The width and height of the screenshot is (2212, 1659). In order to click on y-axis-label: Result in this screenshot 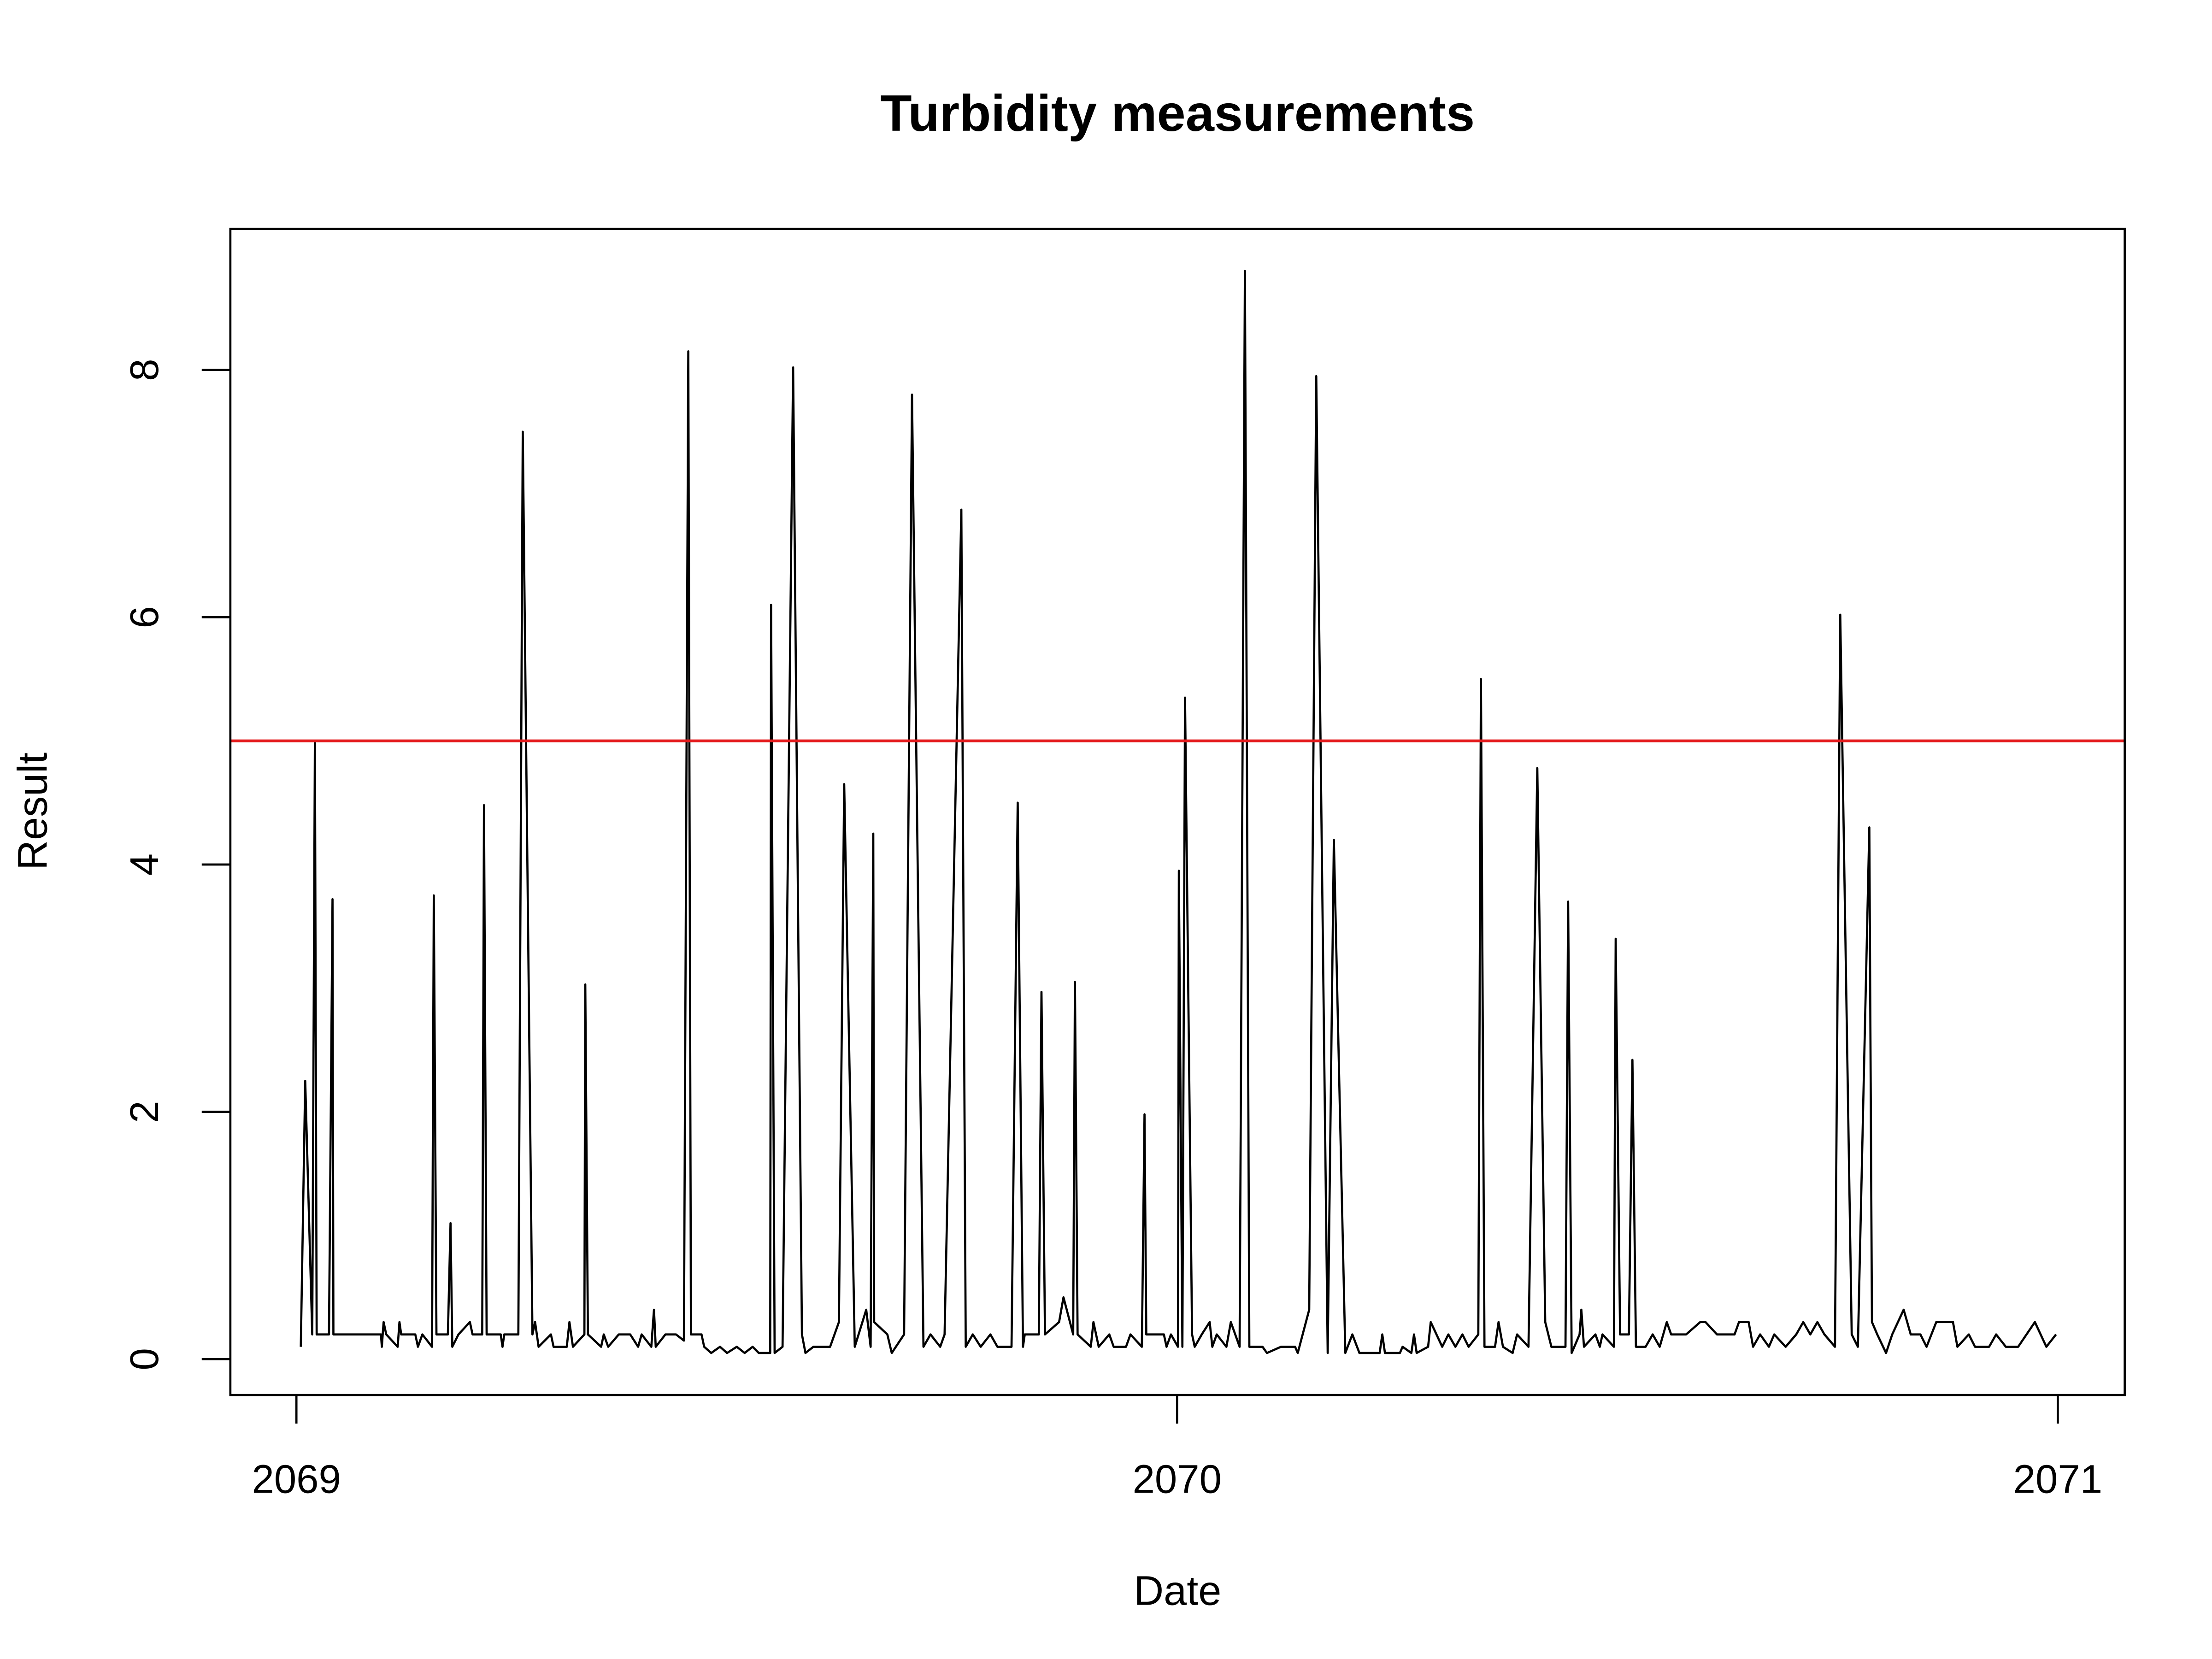, I will do `click(32, 811)`.